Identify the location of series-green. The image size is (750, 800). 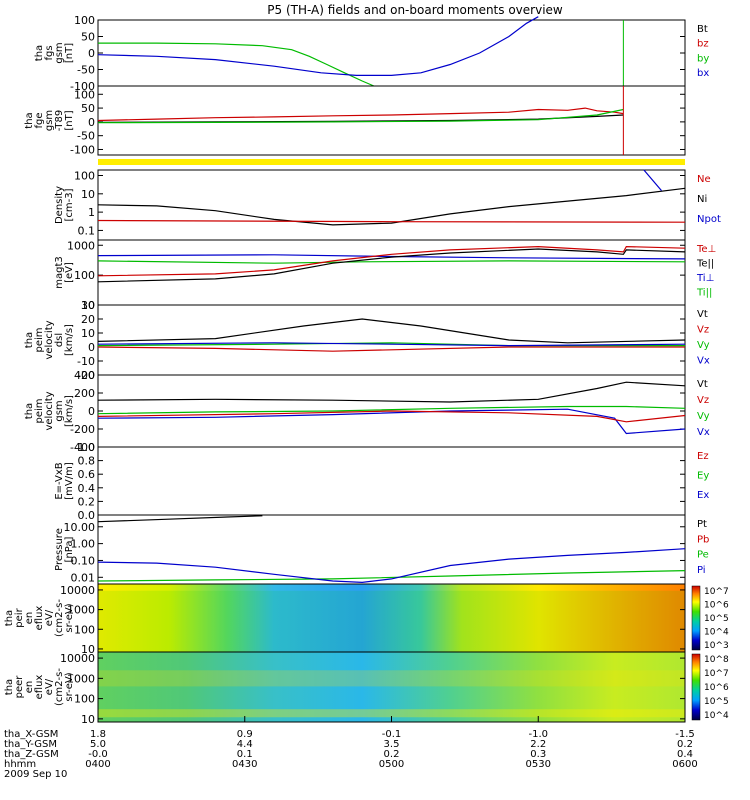
(360, 116).